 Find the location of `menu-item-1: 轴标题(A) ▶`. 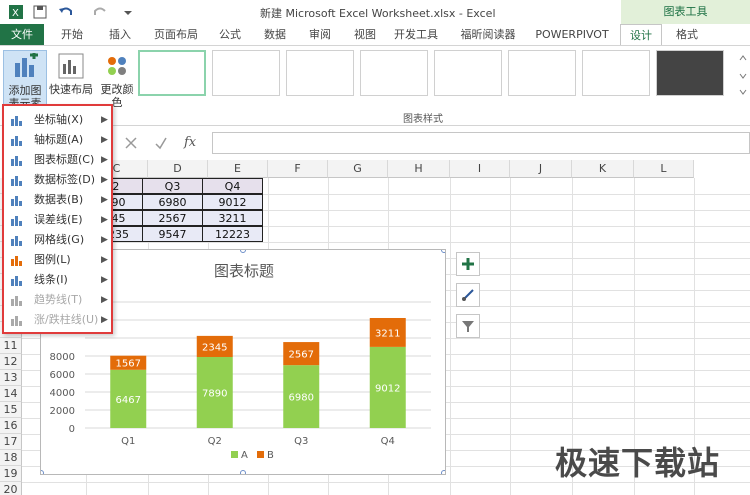

menu-item-1: 轴标题(A) ▶ is located at coordinates (57, 140).